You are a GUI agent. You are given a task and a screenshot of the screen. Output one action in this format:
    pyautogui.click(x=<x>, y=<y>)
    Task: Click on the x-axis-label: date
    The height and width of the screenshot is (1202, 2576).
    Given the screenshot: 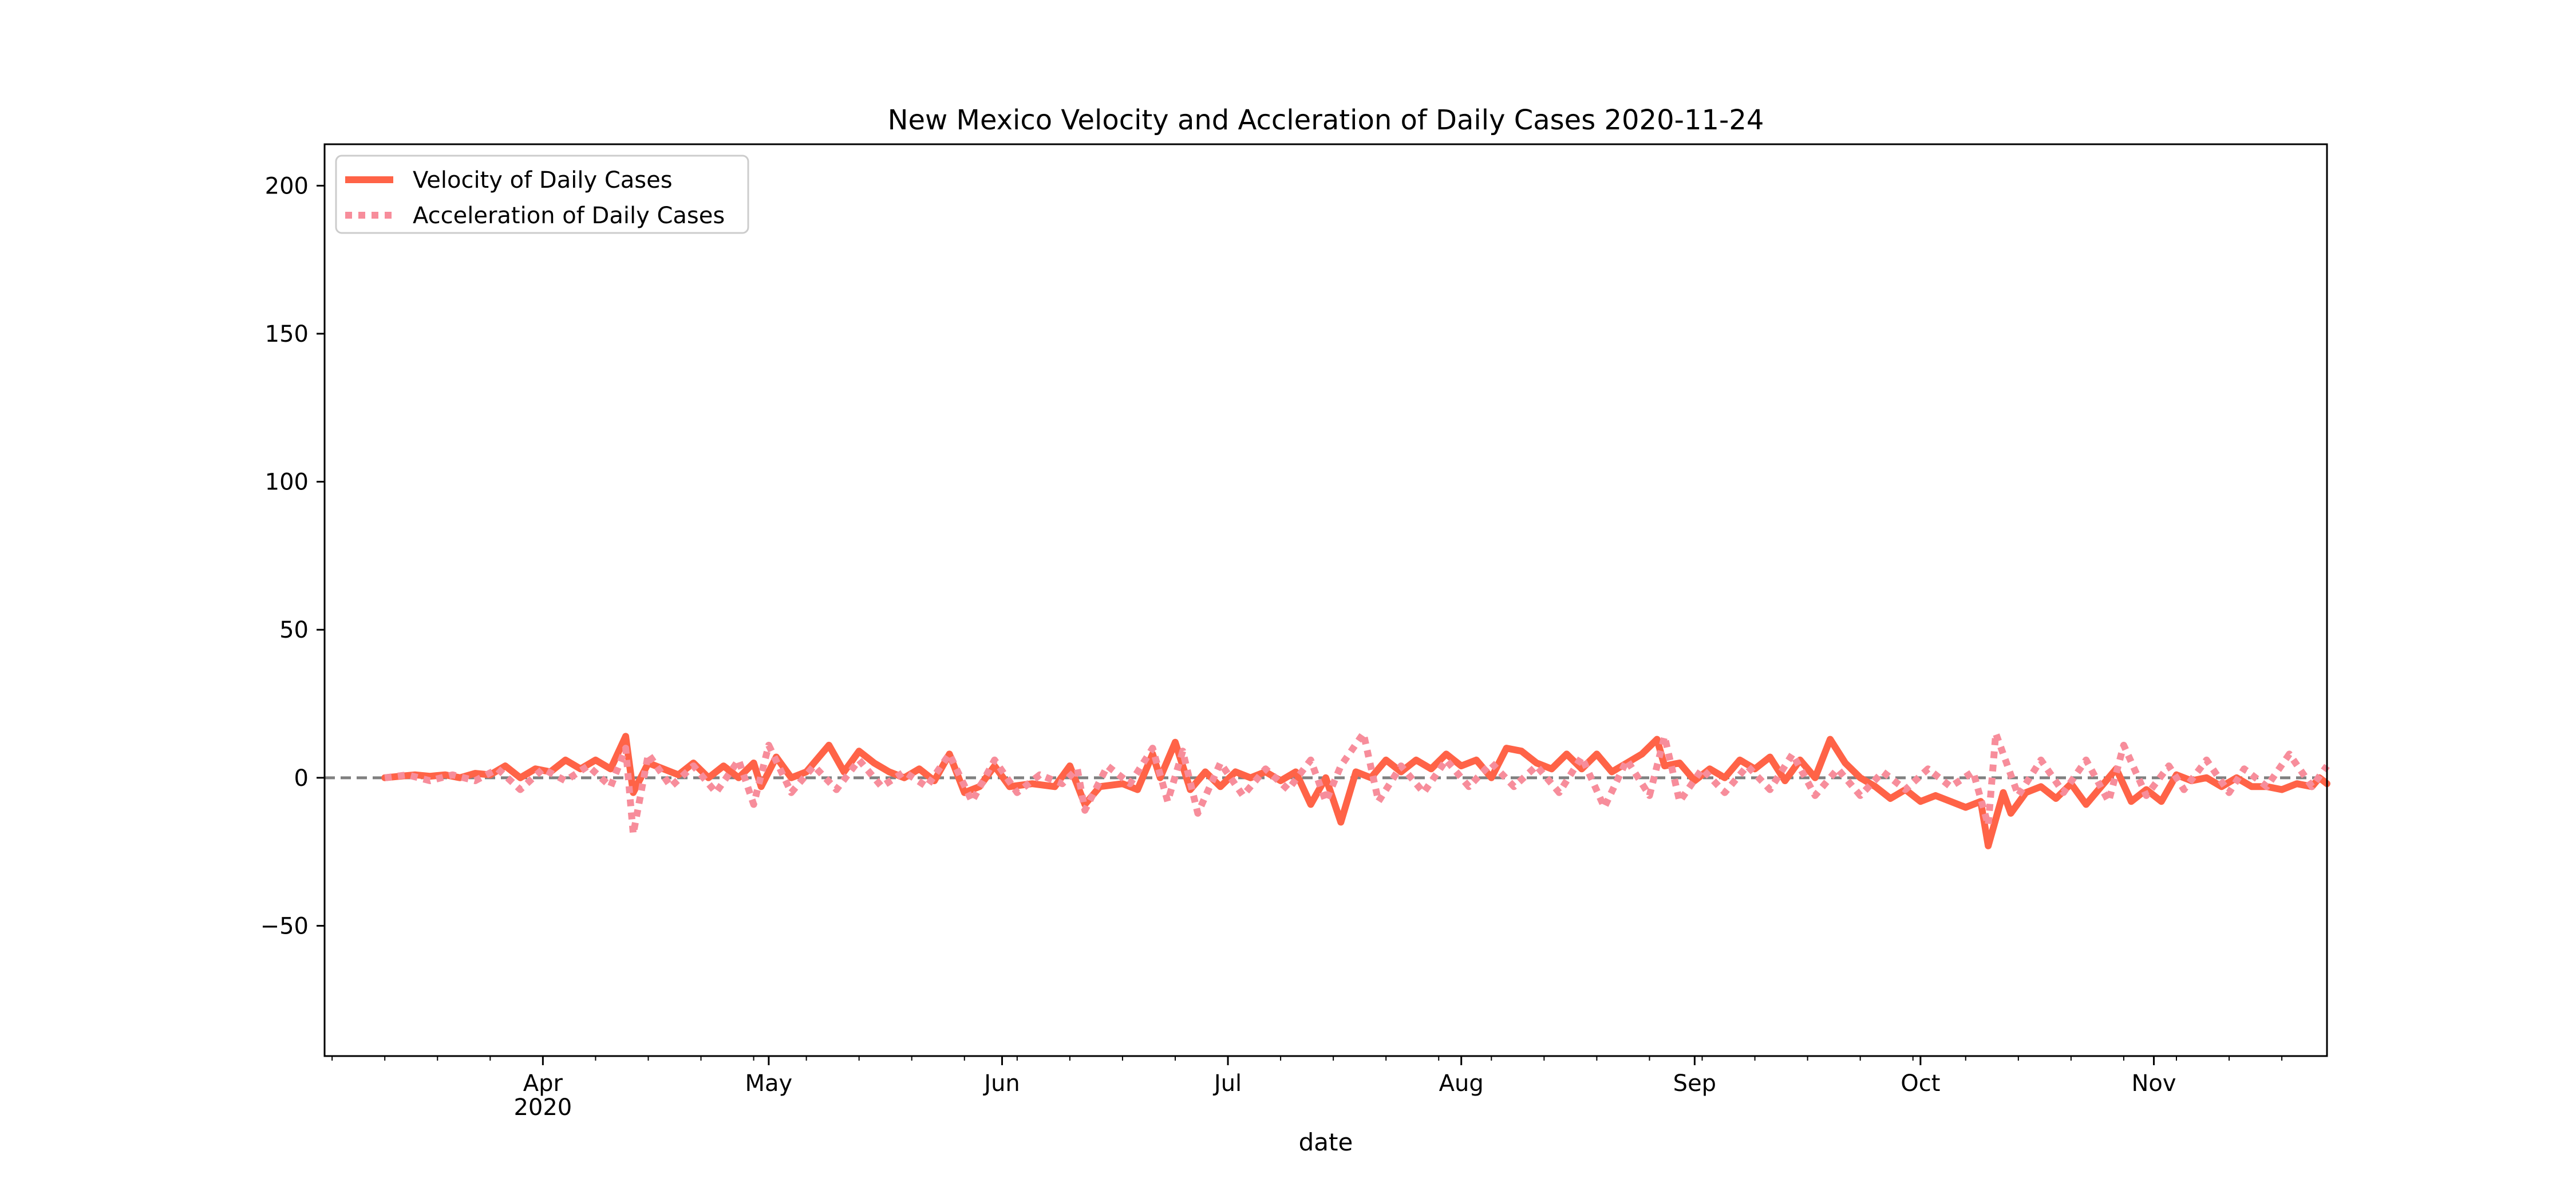 What is the action you would take?
    pyautogui.click(x=1326, y=1142)
    